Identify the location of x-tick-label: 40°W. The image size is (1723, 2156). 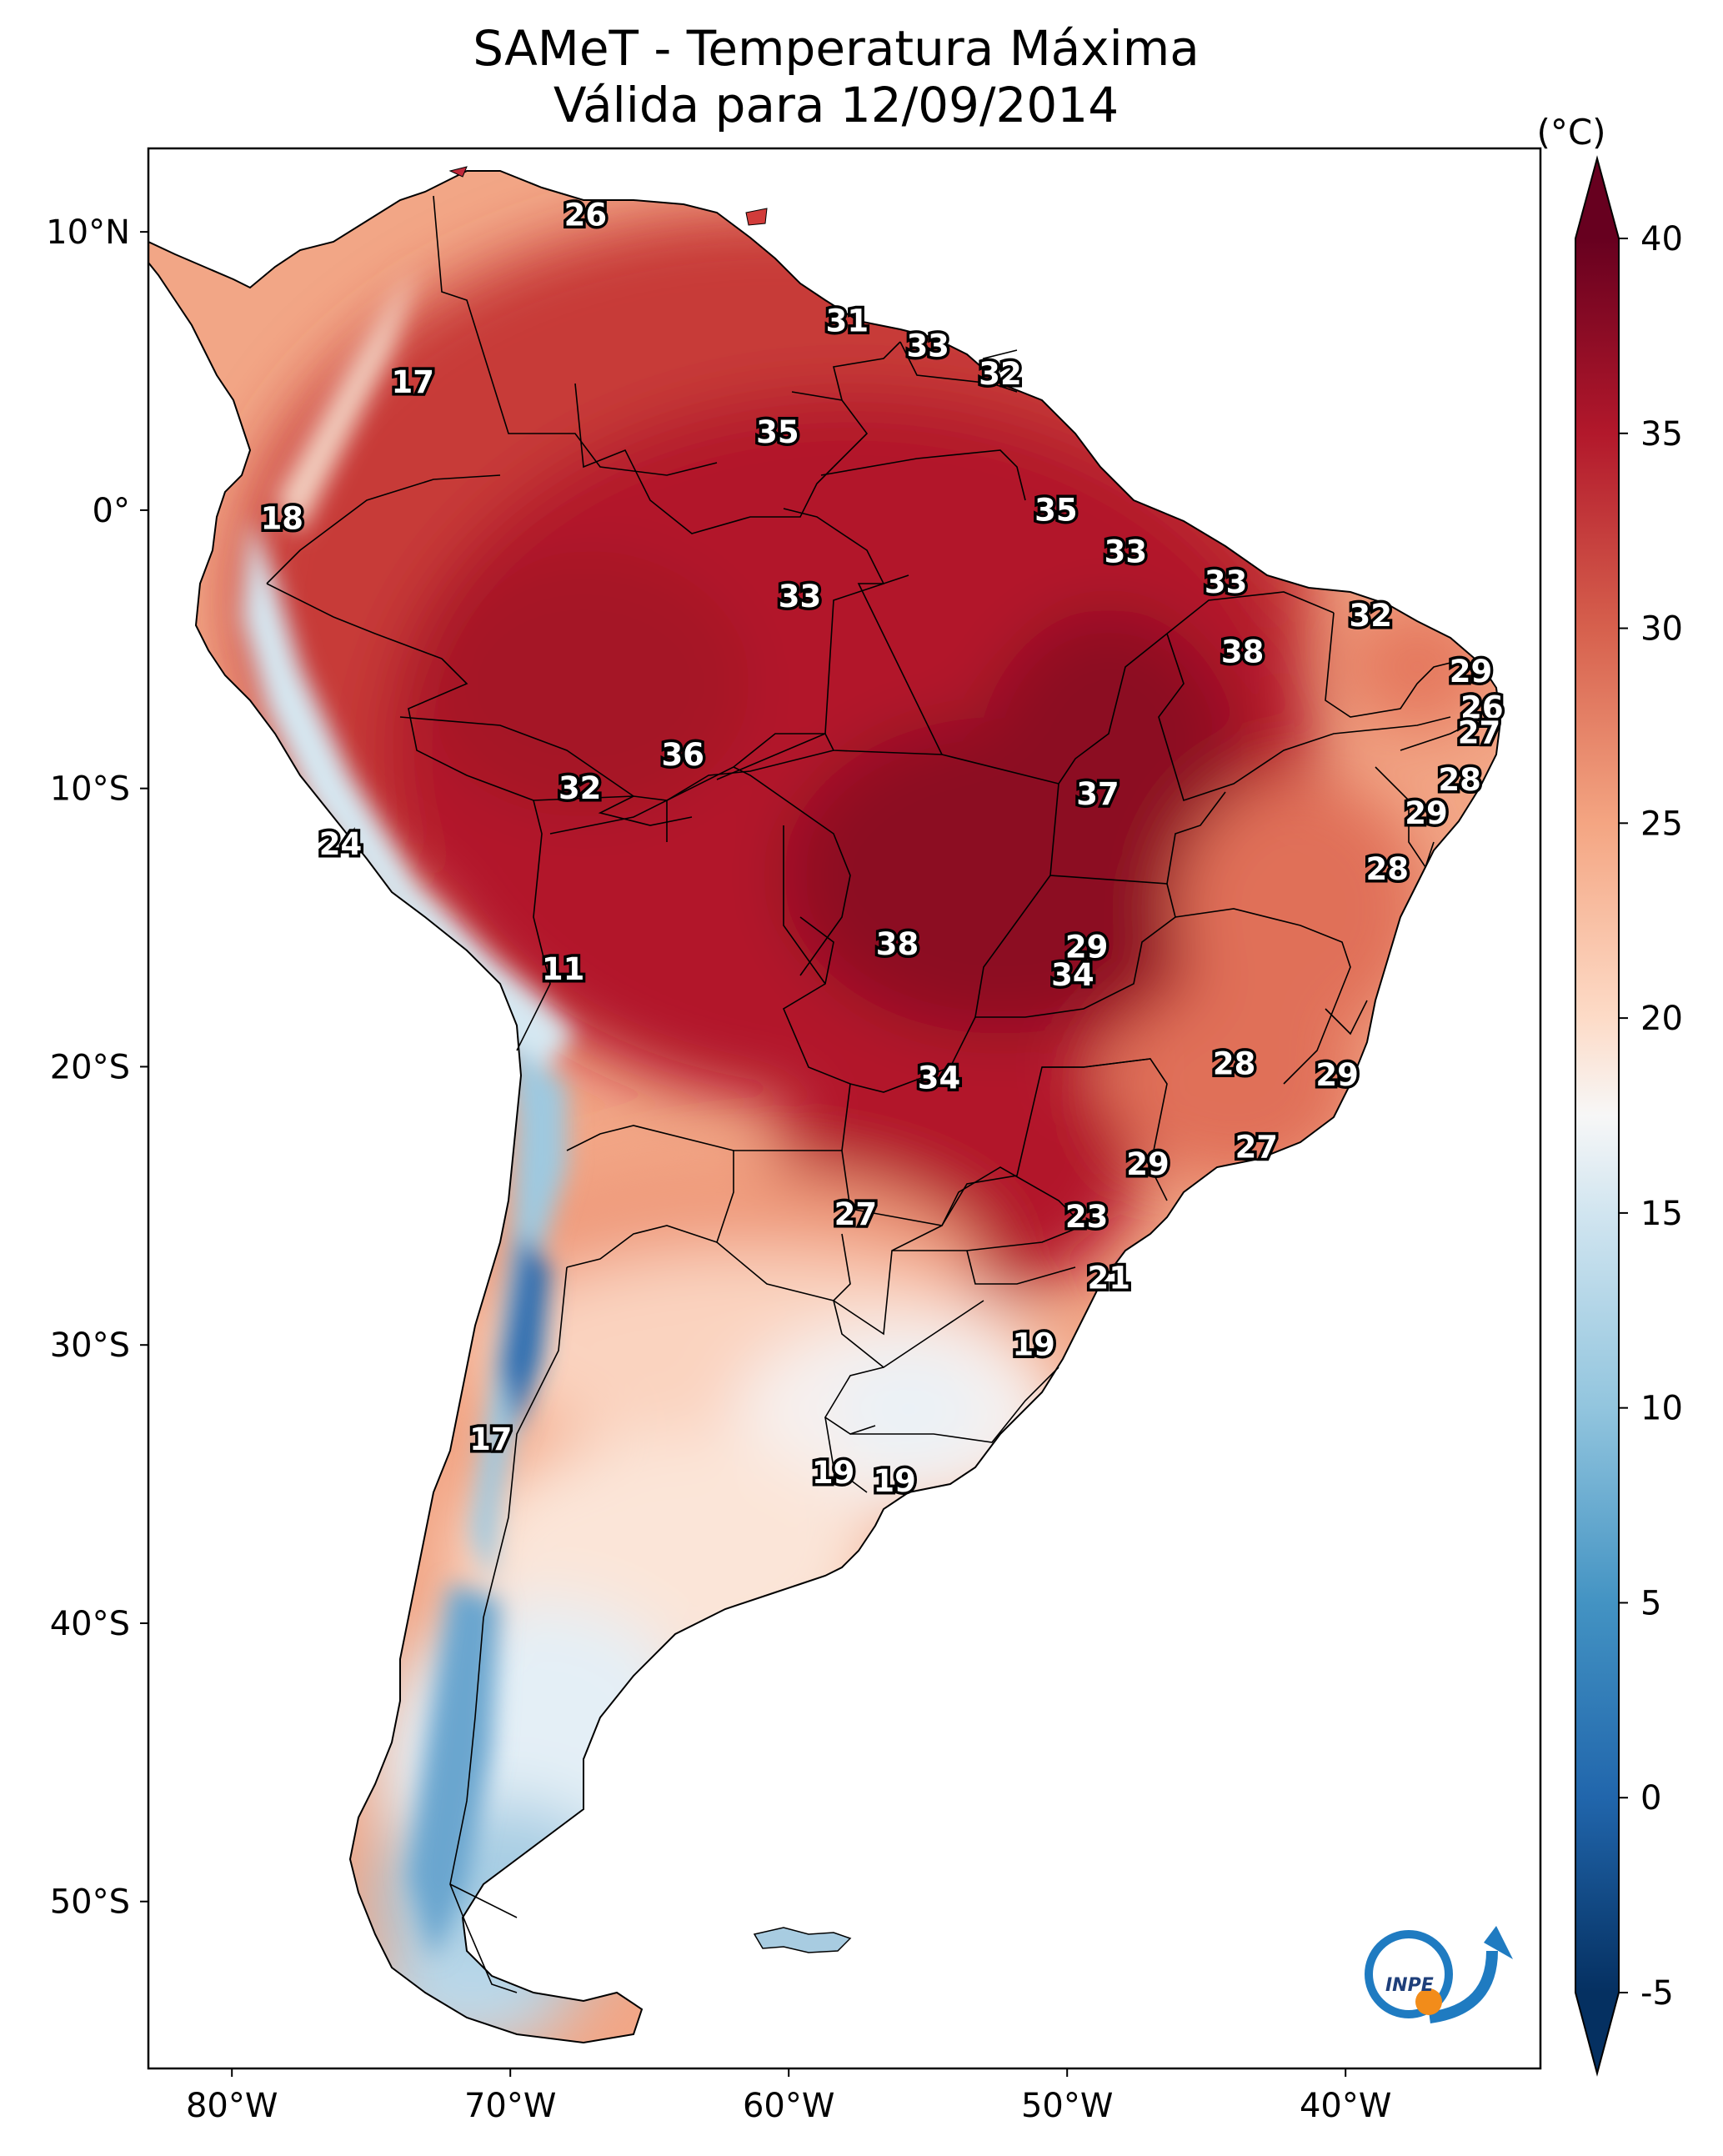
(1345, 2106).